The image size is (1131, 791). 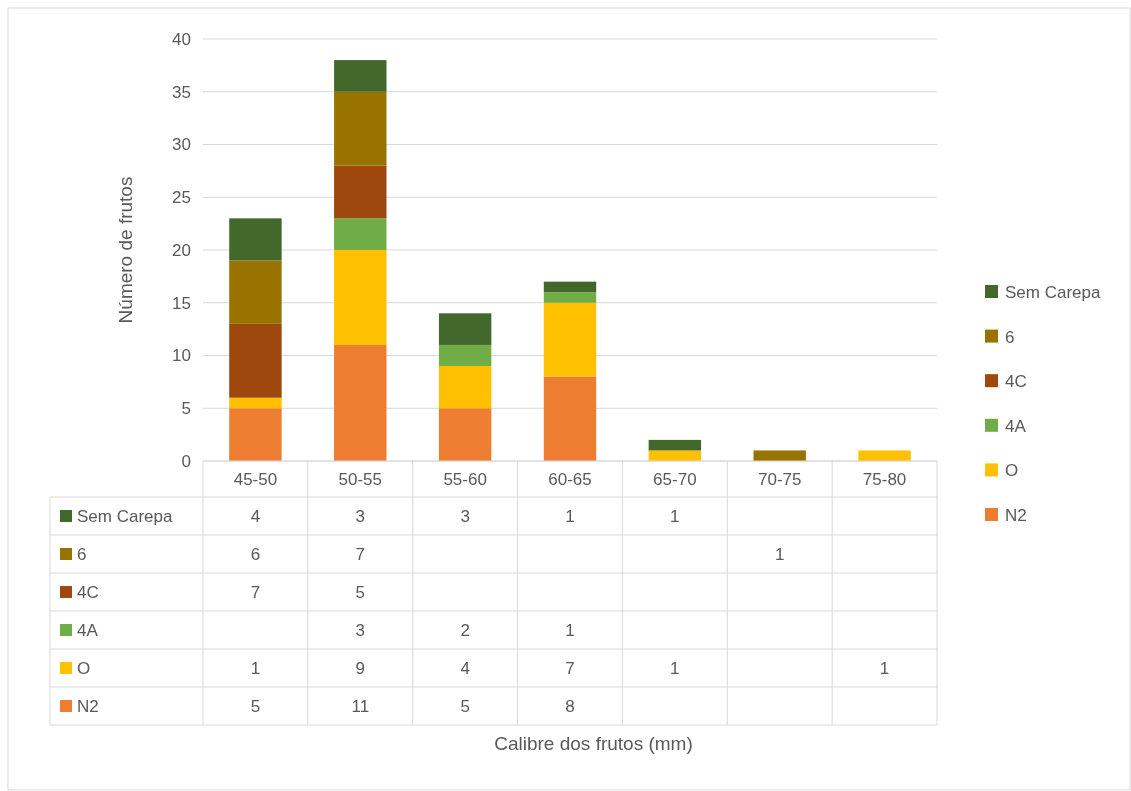 What do you see at coordinates (88, 706) in the screenshot?
I see `legend-label: N2` at bounding box center [88, 706].